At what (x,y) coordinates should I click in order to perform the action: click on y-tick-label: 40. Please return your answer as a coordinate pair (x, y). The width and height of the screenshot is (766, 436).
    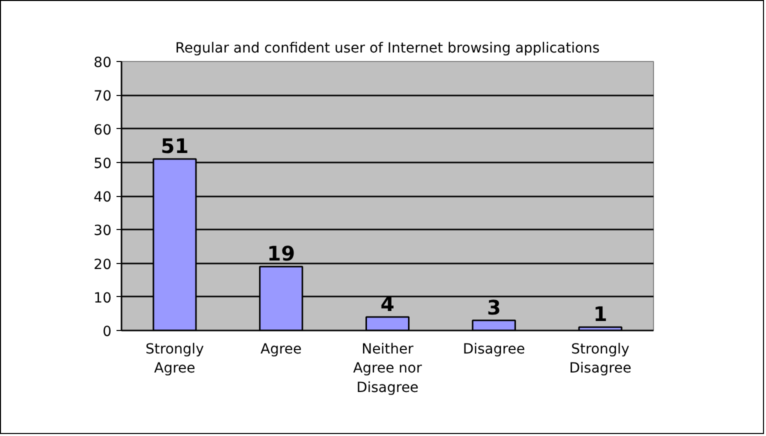
    Looking at the image, I should click on (103, 198).